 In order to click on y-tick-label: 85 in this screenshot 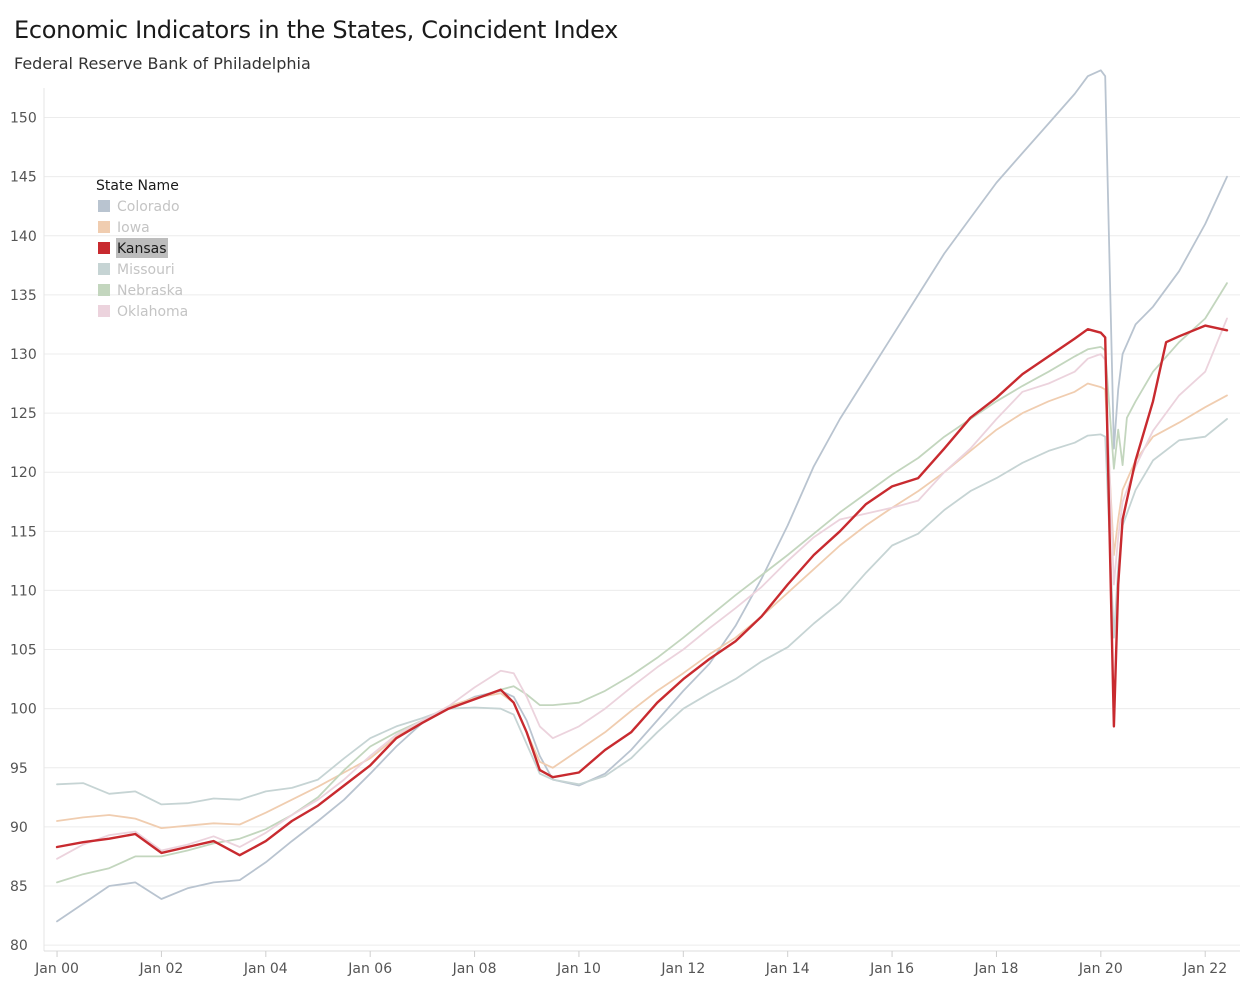, I will do `click(19, 887)`.